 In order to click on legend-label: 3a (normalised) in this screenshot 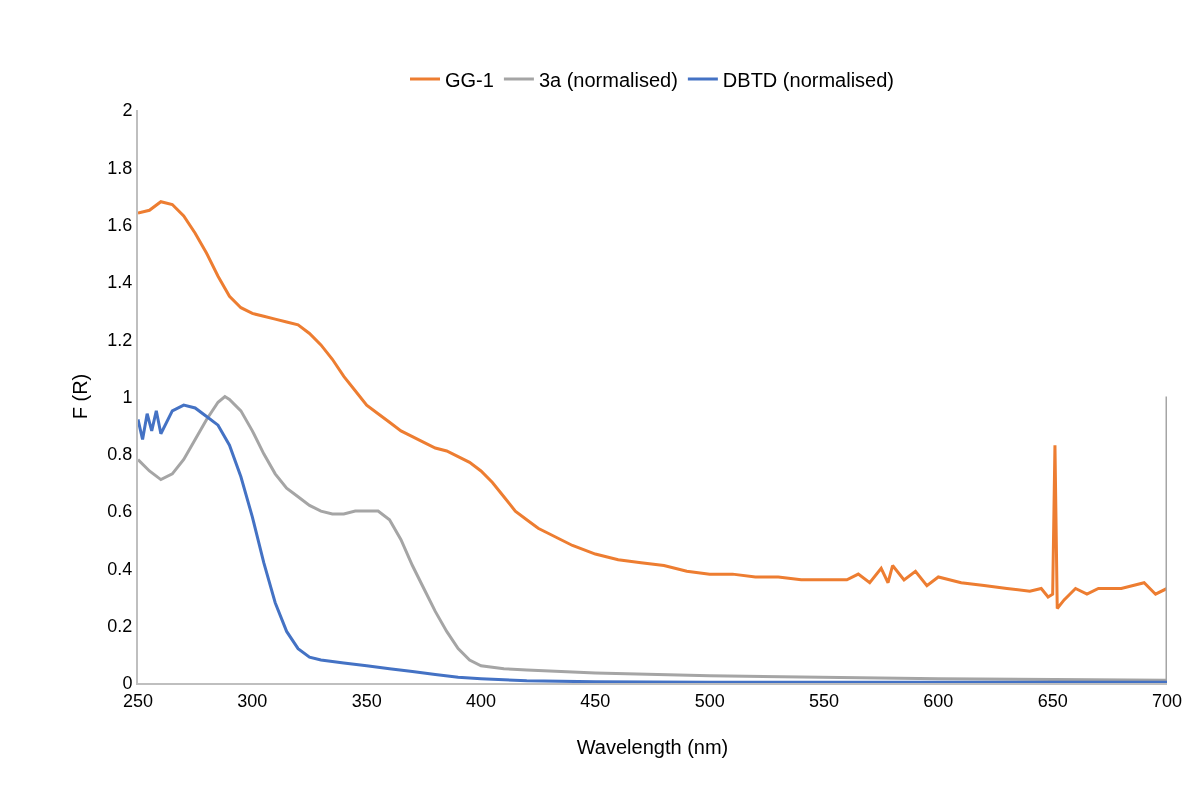, I will do `click(608, 79)`.